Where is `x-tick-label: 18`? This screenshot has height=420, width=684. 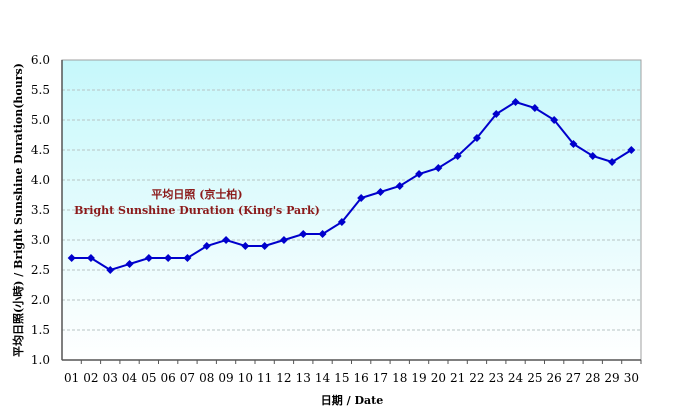 x-tick-label: 18 is located at coordinates (399, 378).